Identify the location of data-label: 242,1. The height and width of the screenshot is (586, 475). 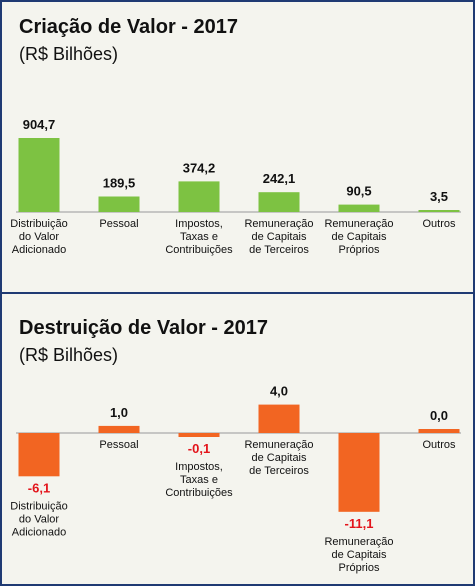
(279, 178).